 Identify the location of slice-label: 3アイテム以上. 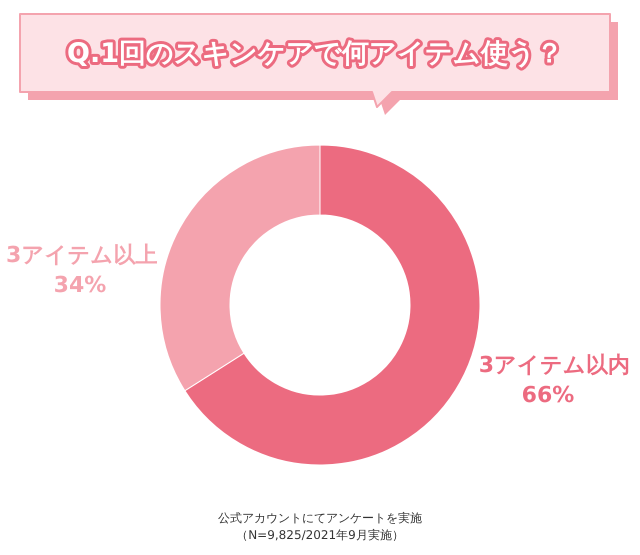
(82, 255).